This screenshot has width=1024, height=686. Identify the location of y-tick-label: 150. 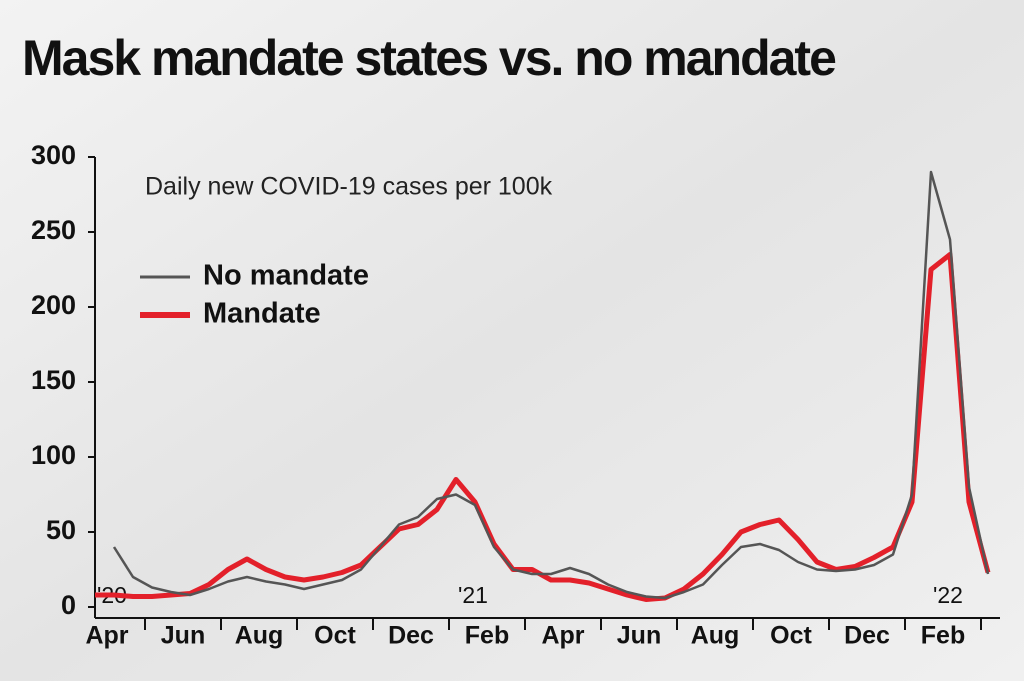
(53, 380).